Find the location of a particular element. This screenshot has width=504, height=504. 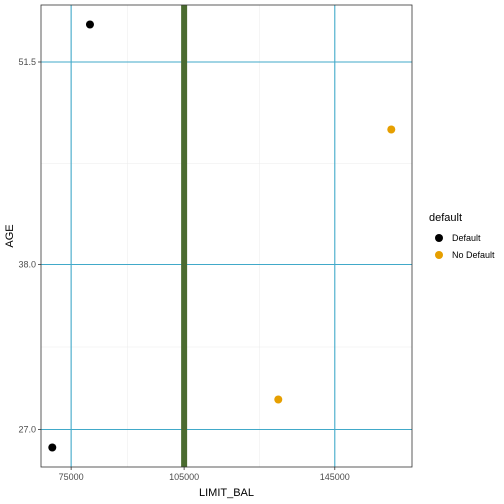

y-axis-ticks: 27.0 38.0 51.5 is located at coordinates (29, 246).